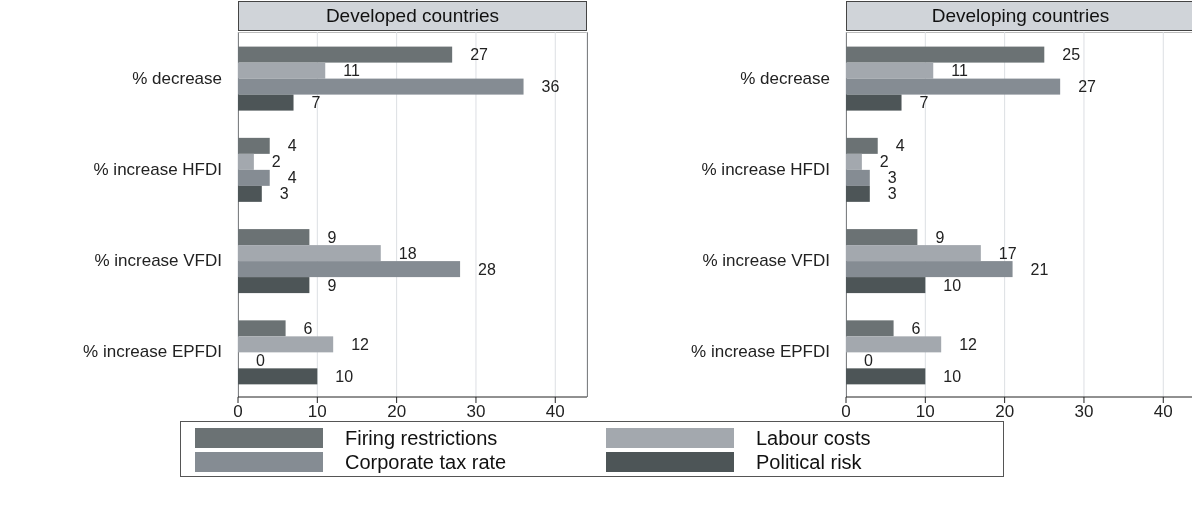  Describe the element at coordinates (1071, 55) in the screenshot. I see `data-label: 25` at that location.